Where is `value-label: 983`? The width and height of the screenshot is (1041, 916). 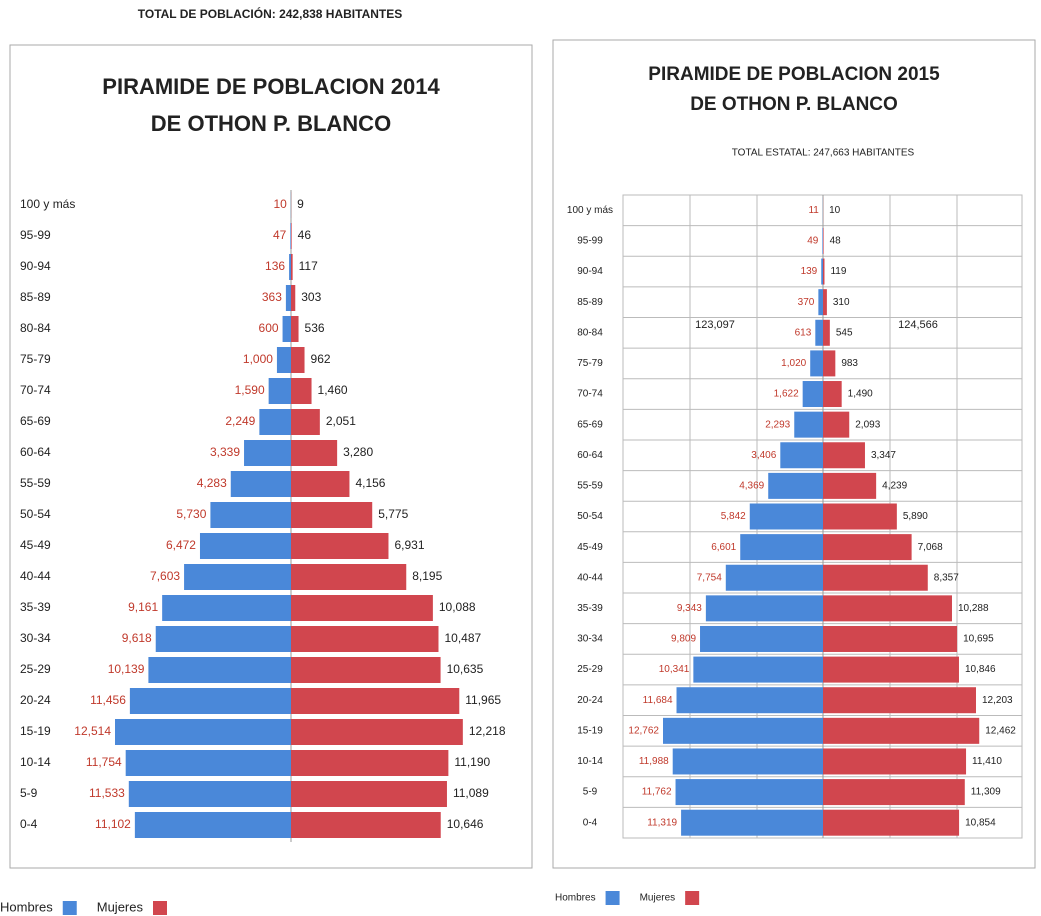 value-label: 983 is located at coordinates (849, 363).